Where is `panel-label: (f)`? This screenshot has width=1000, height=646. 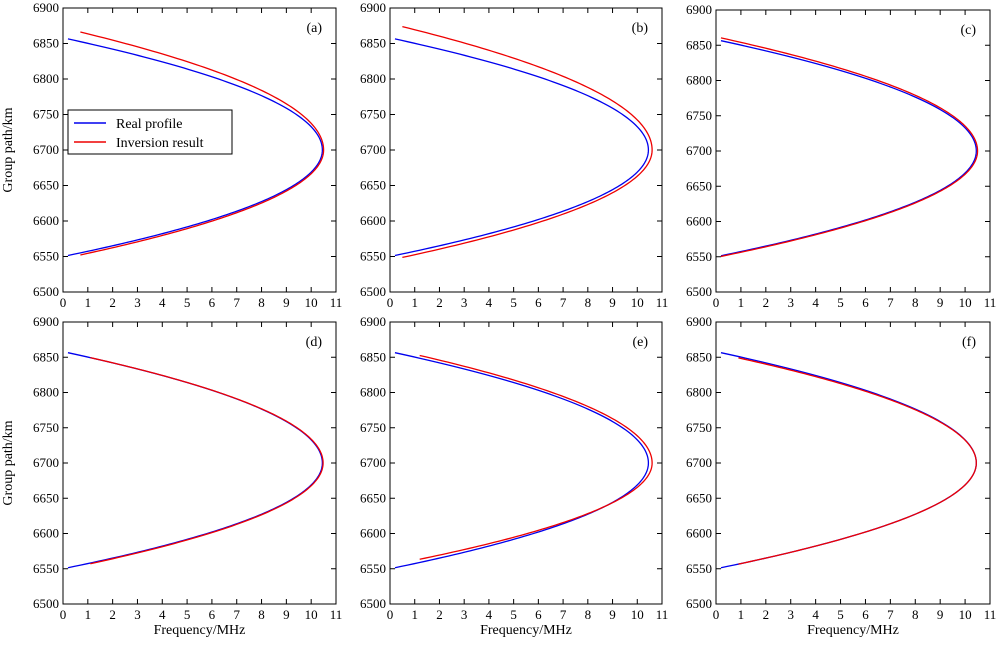 panel-label: (f) is located at coordinates (969, 342).